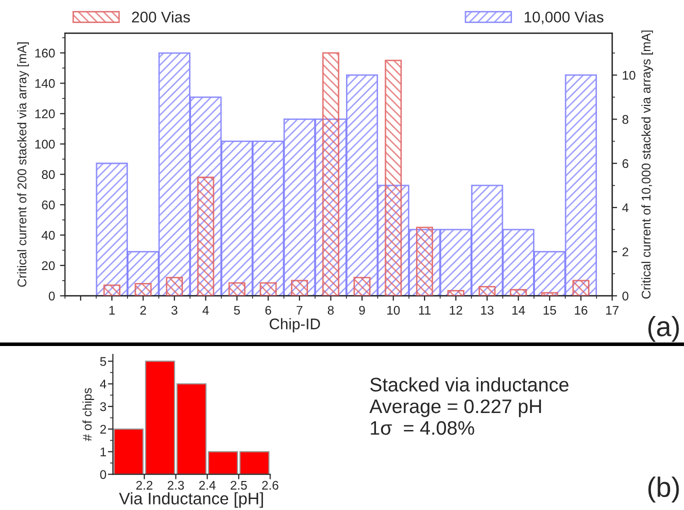 Image resolution: width=684 pixels, height=510 pixels. What do you see at coordinates (612, 310) in the screenshot?
I see `x-tick-label: 17` at bounding box center [612, 310].